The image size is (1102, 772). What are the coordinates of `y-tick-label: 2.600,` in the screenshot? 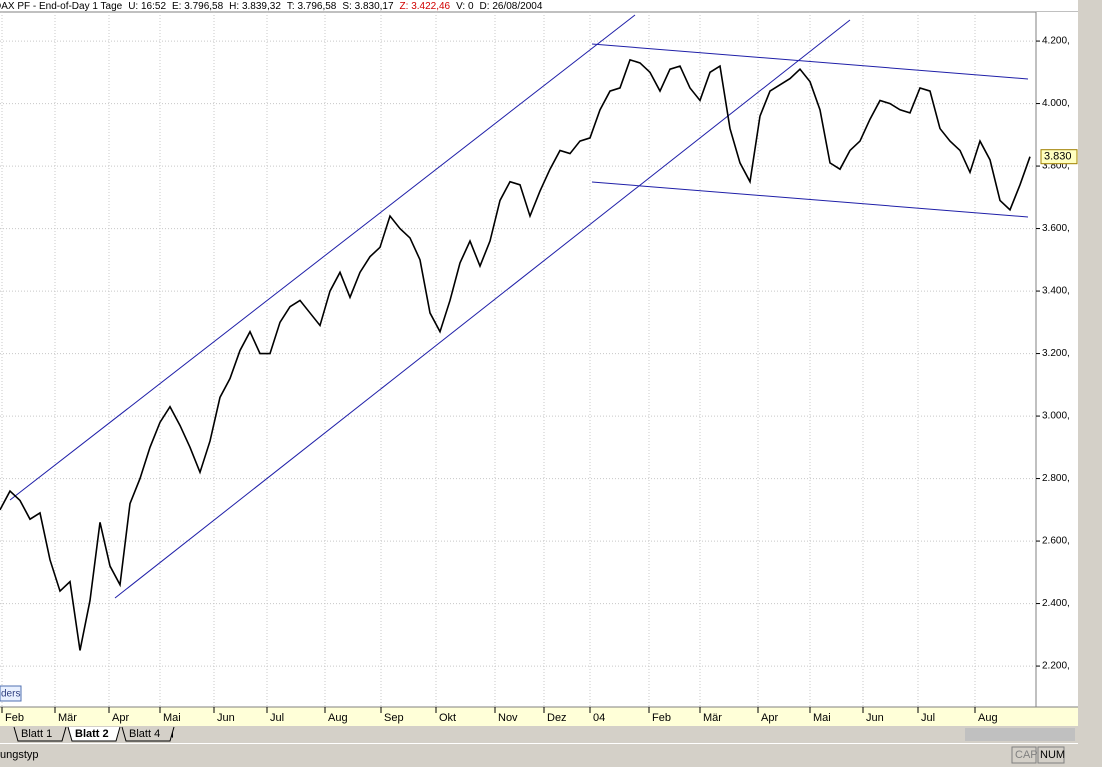 It's located at (1056, 541).